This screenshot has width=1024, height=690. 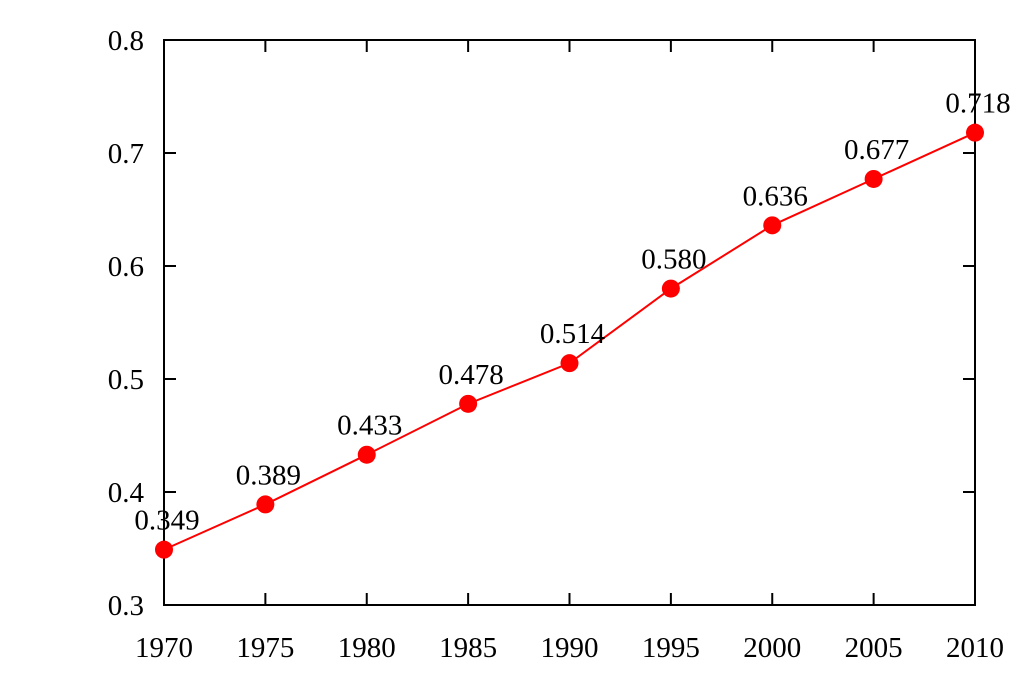 I want to click on x-tick-label: 1980, so click(x=367, y=648).